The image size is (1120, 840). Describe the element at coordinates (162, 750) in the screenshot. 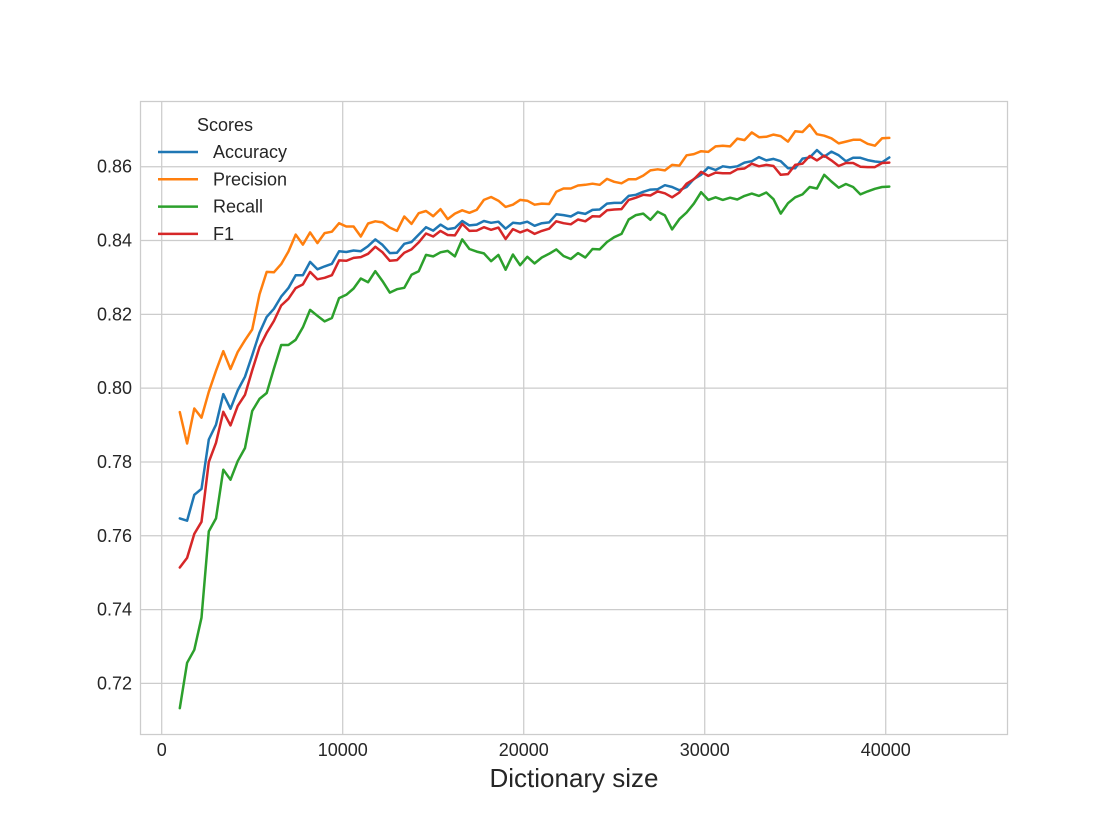

I see `x-tick-label: 0` at that location.